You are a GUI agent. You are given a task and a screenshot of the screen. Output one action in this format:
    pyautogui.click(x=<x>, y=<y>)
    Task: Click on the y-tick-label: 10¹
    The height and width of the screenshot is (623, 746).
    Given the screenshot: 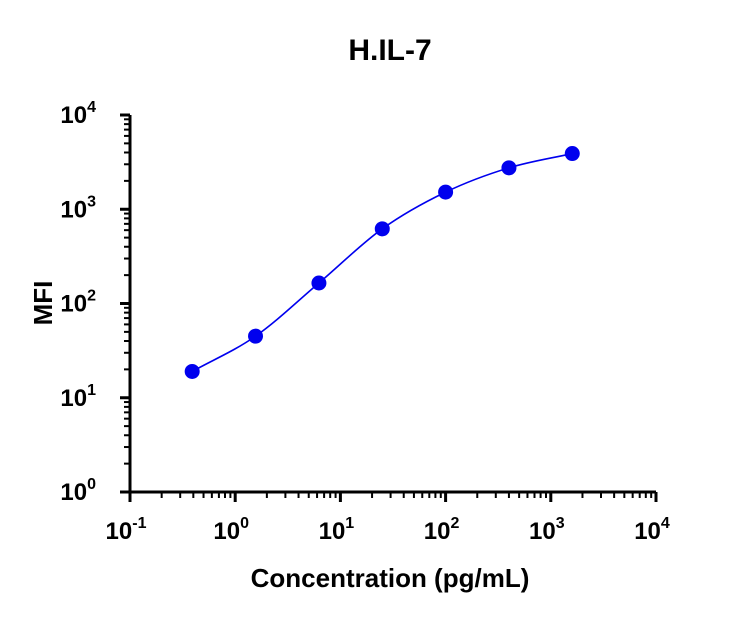 What is the action you would take?
    pyautogui.click(x=78, y=397)
    